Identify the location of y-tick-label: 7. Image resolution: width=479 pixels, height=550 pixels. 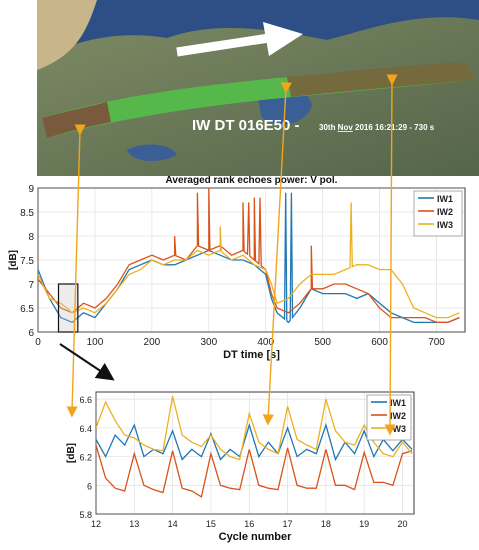
(31, 285).